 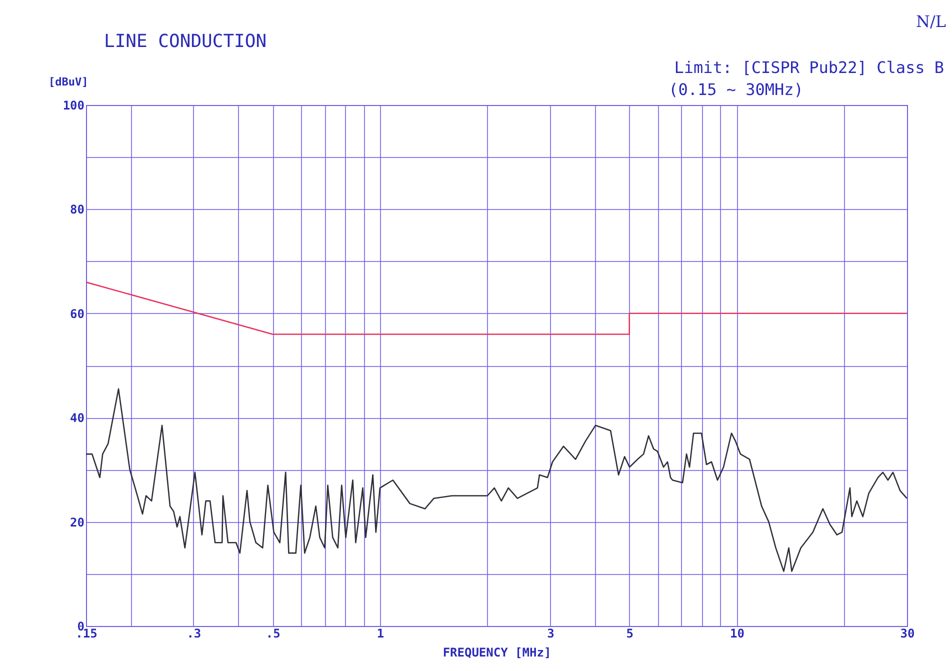 What do you see at coordinates (380, 633) in the screenshot?
I see `x-tick-label: 1` at bounding box center [380, 633].